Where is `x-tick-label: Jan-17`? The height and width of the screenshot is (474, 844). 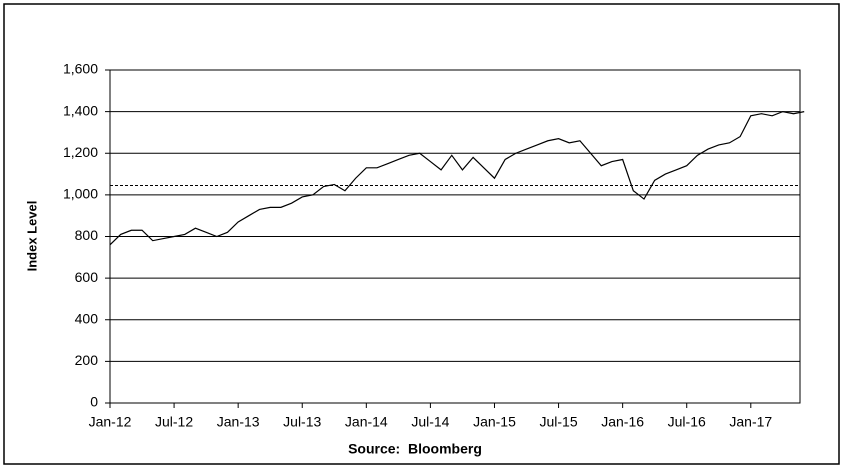 x-tick-label: Jan-17 is located at coordinates (750, 422).